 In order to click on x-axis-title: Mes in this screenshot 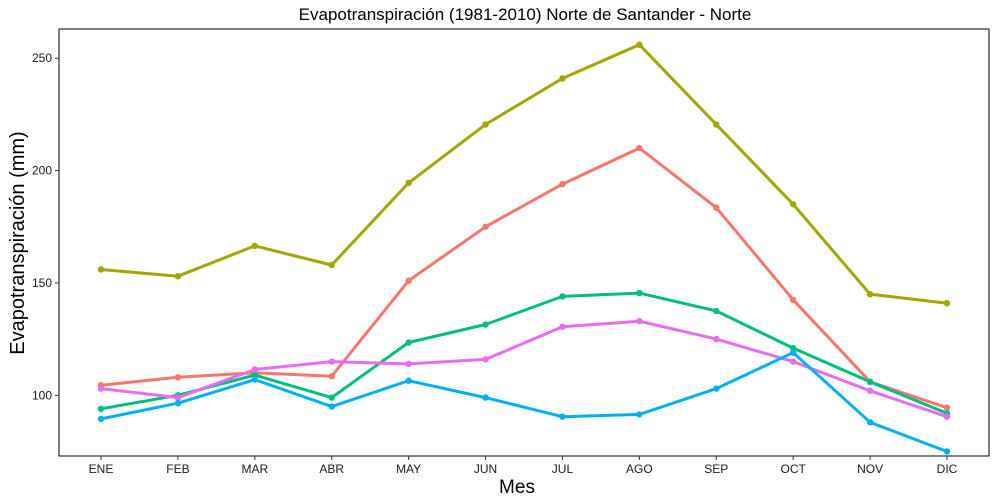, I will do `click(517, 487)`.